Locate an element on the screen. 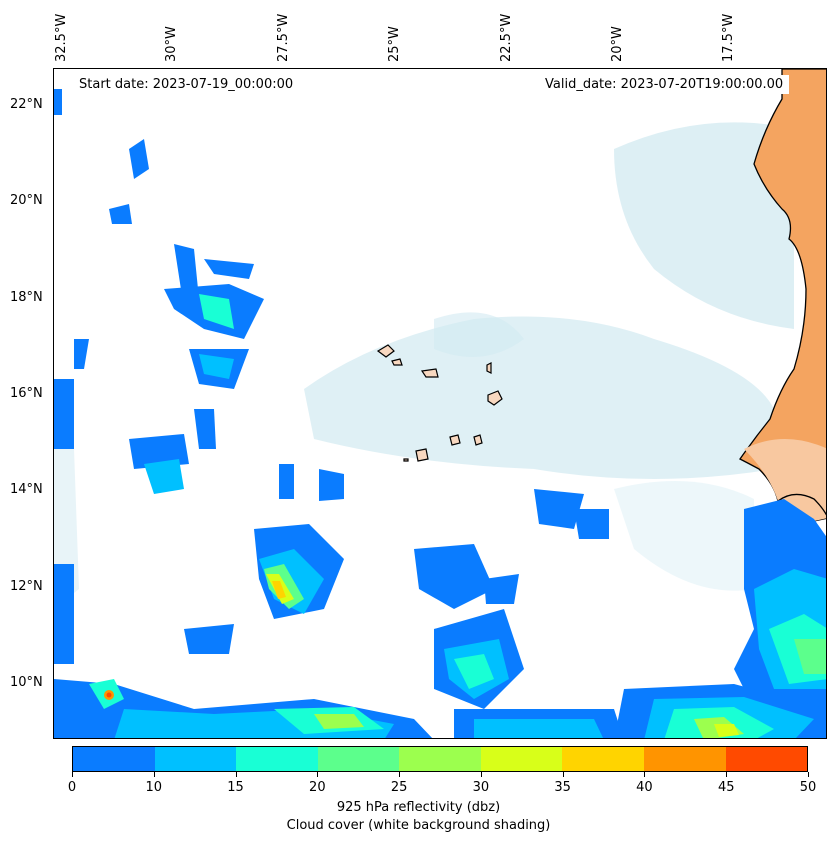  lat-label-22n: 22°N is located at coordinates (26, 104).